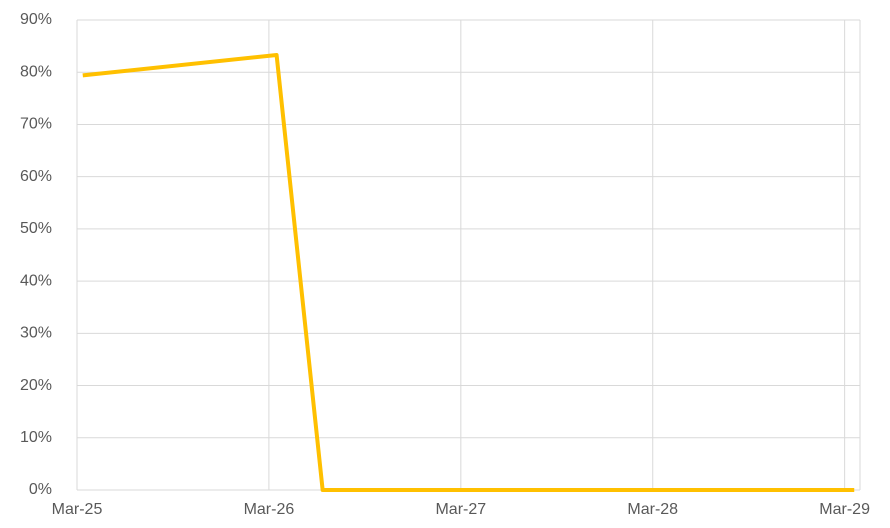 The width and height of the screenshot is (890, 528). Describe the element at coordinates (844, 509) in the screenshot. I see `x-tick-label: Mar-29` at that location.